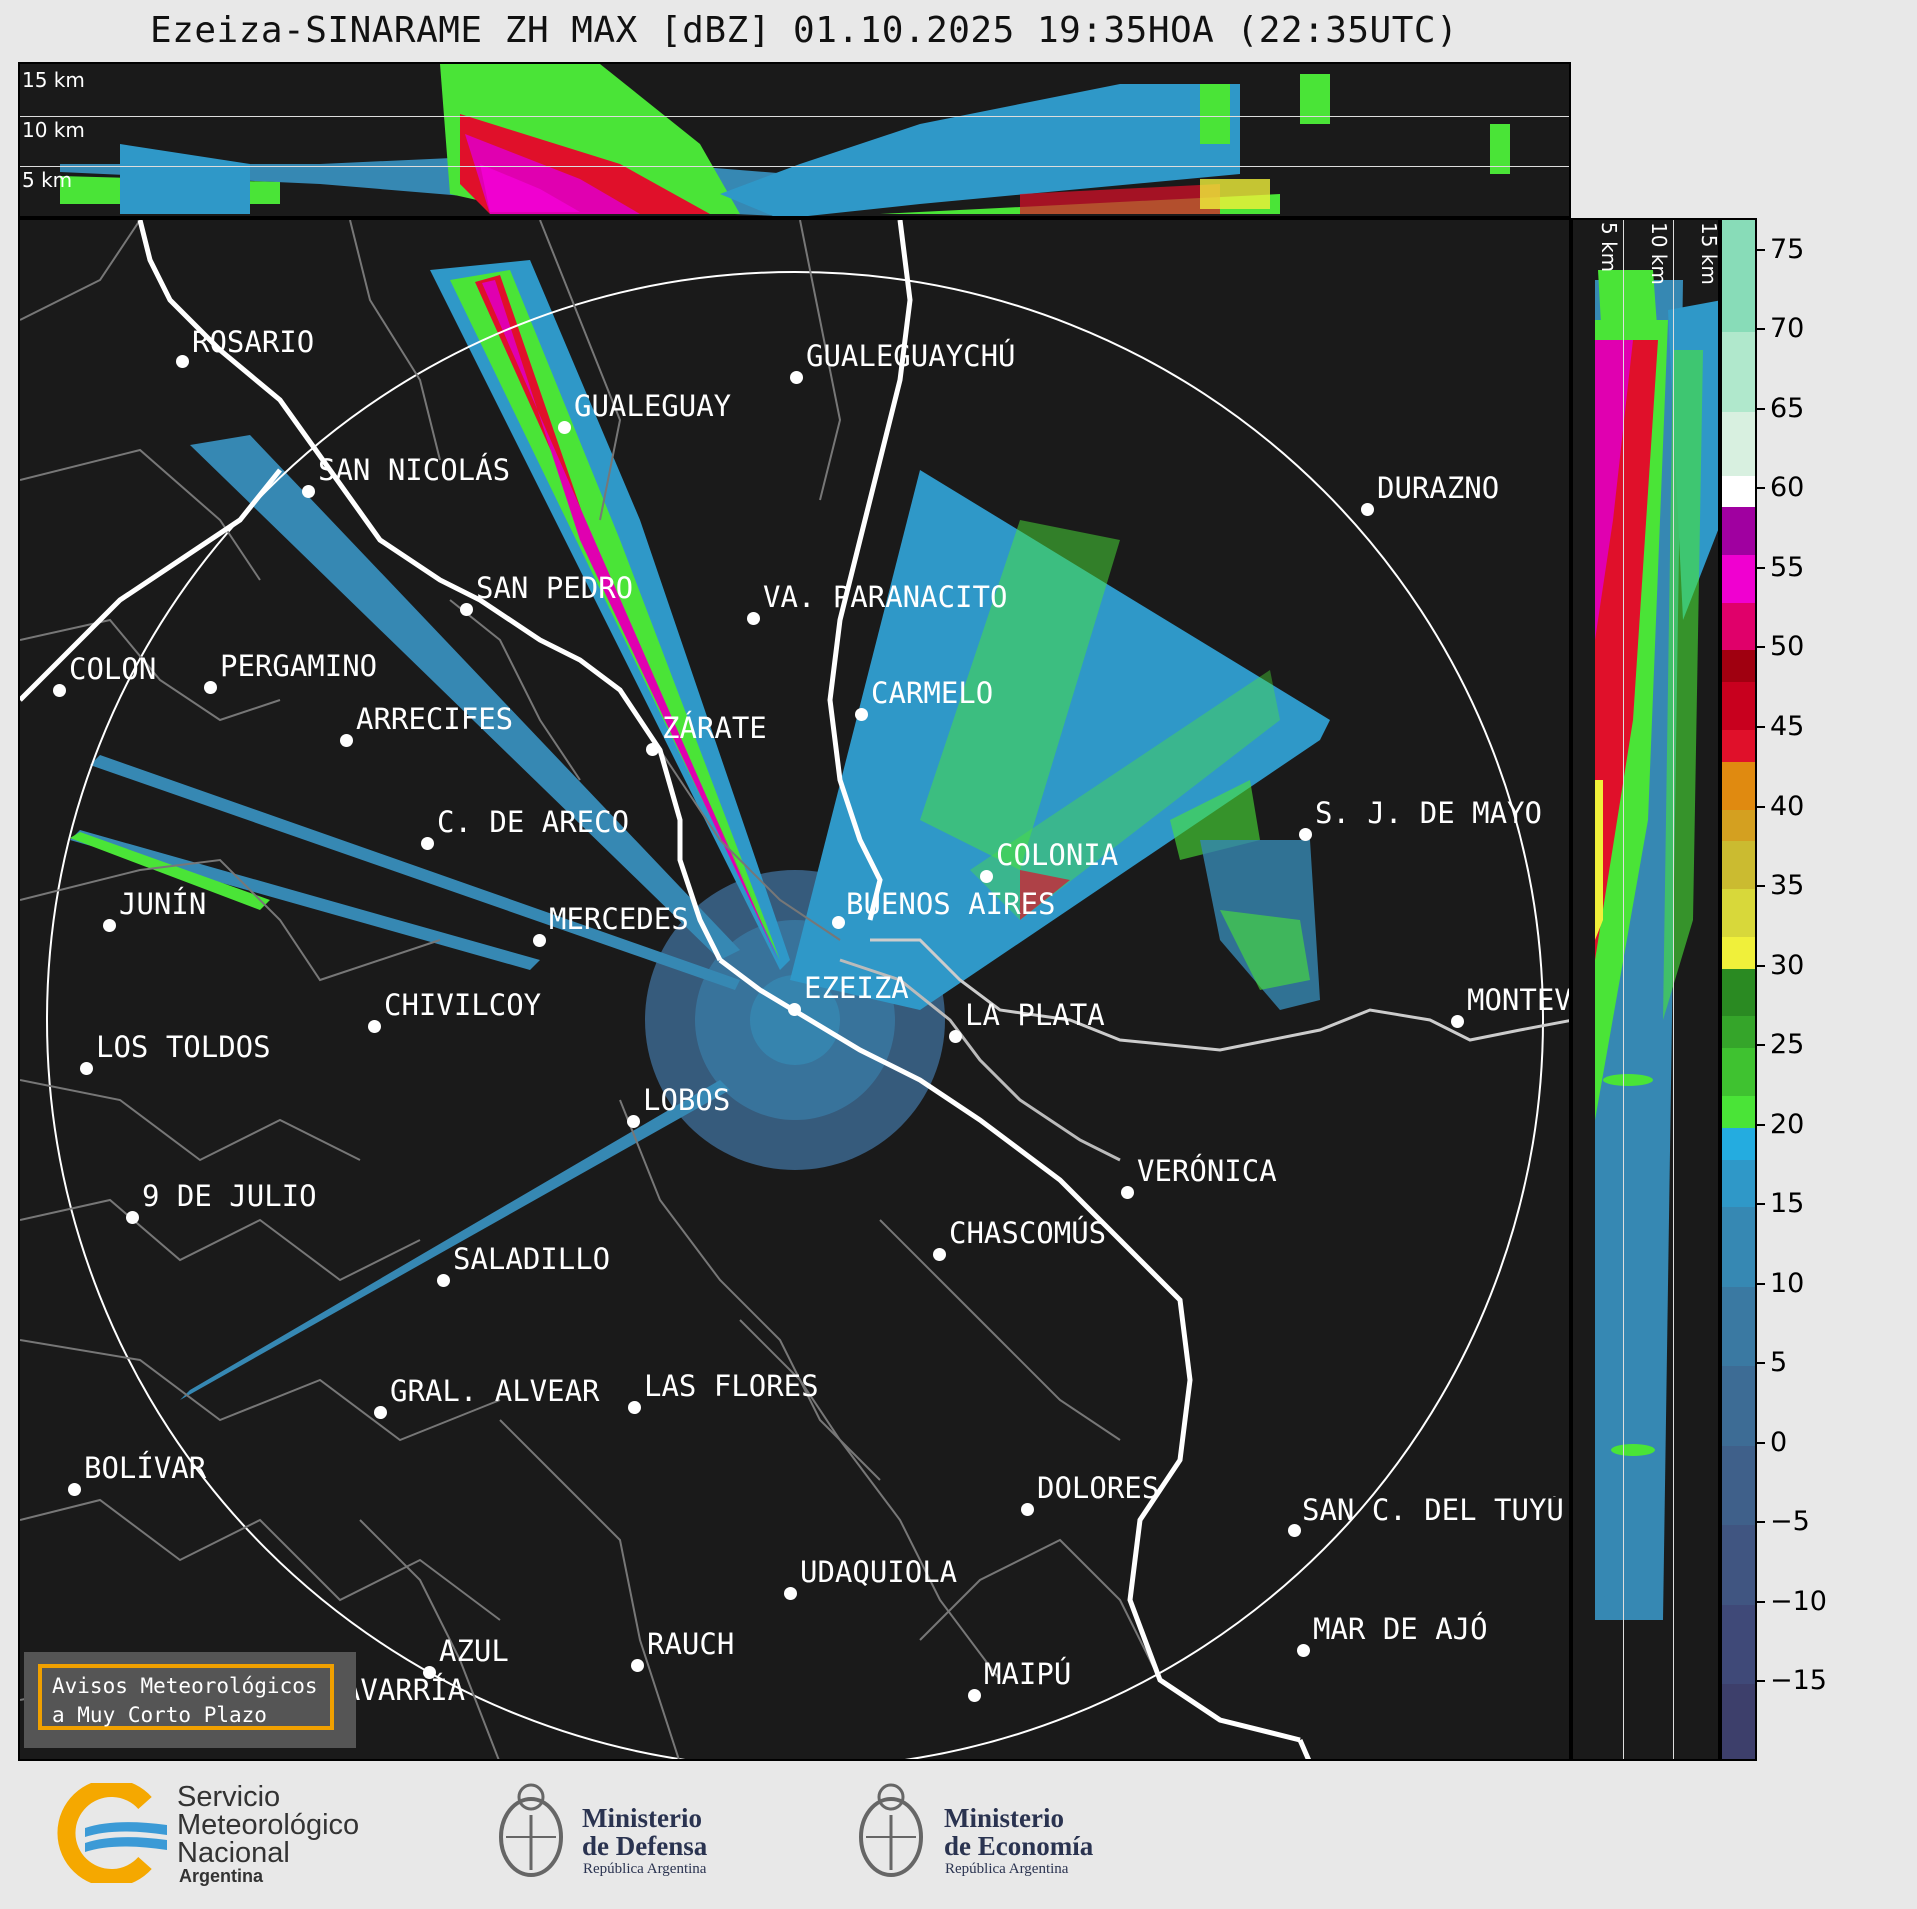  Describe the element at coordinates (1787, 886) in the screenshot. I see `colorbar-tick-label: 35` at that location.